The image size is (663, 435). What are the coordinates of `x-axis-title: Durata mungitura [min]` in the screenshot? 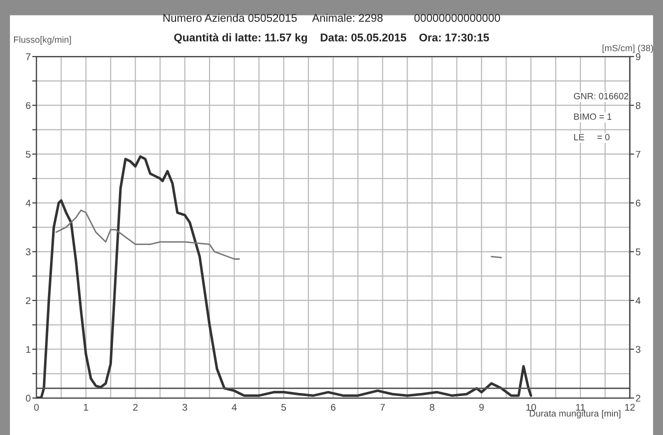 It's located at (575, 414).